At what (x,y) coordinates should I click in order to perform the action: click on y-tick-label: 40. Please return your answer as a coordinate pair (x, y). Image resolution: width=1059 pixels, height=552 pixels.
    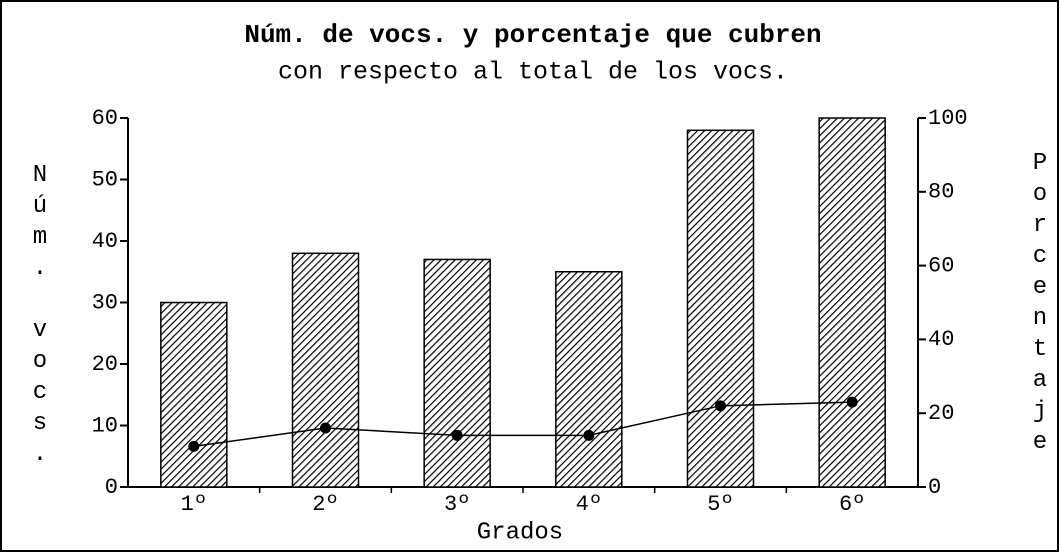
    Looking at the image, I should click on (105, 241).